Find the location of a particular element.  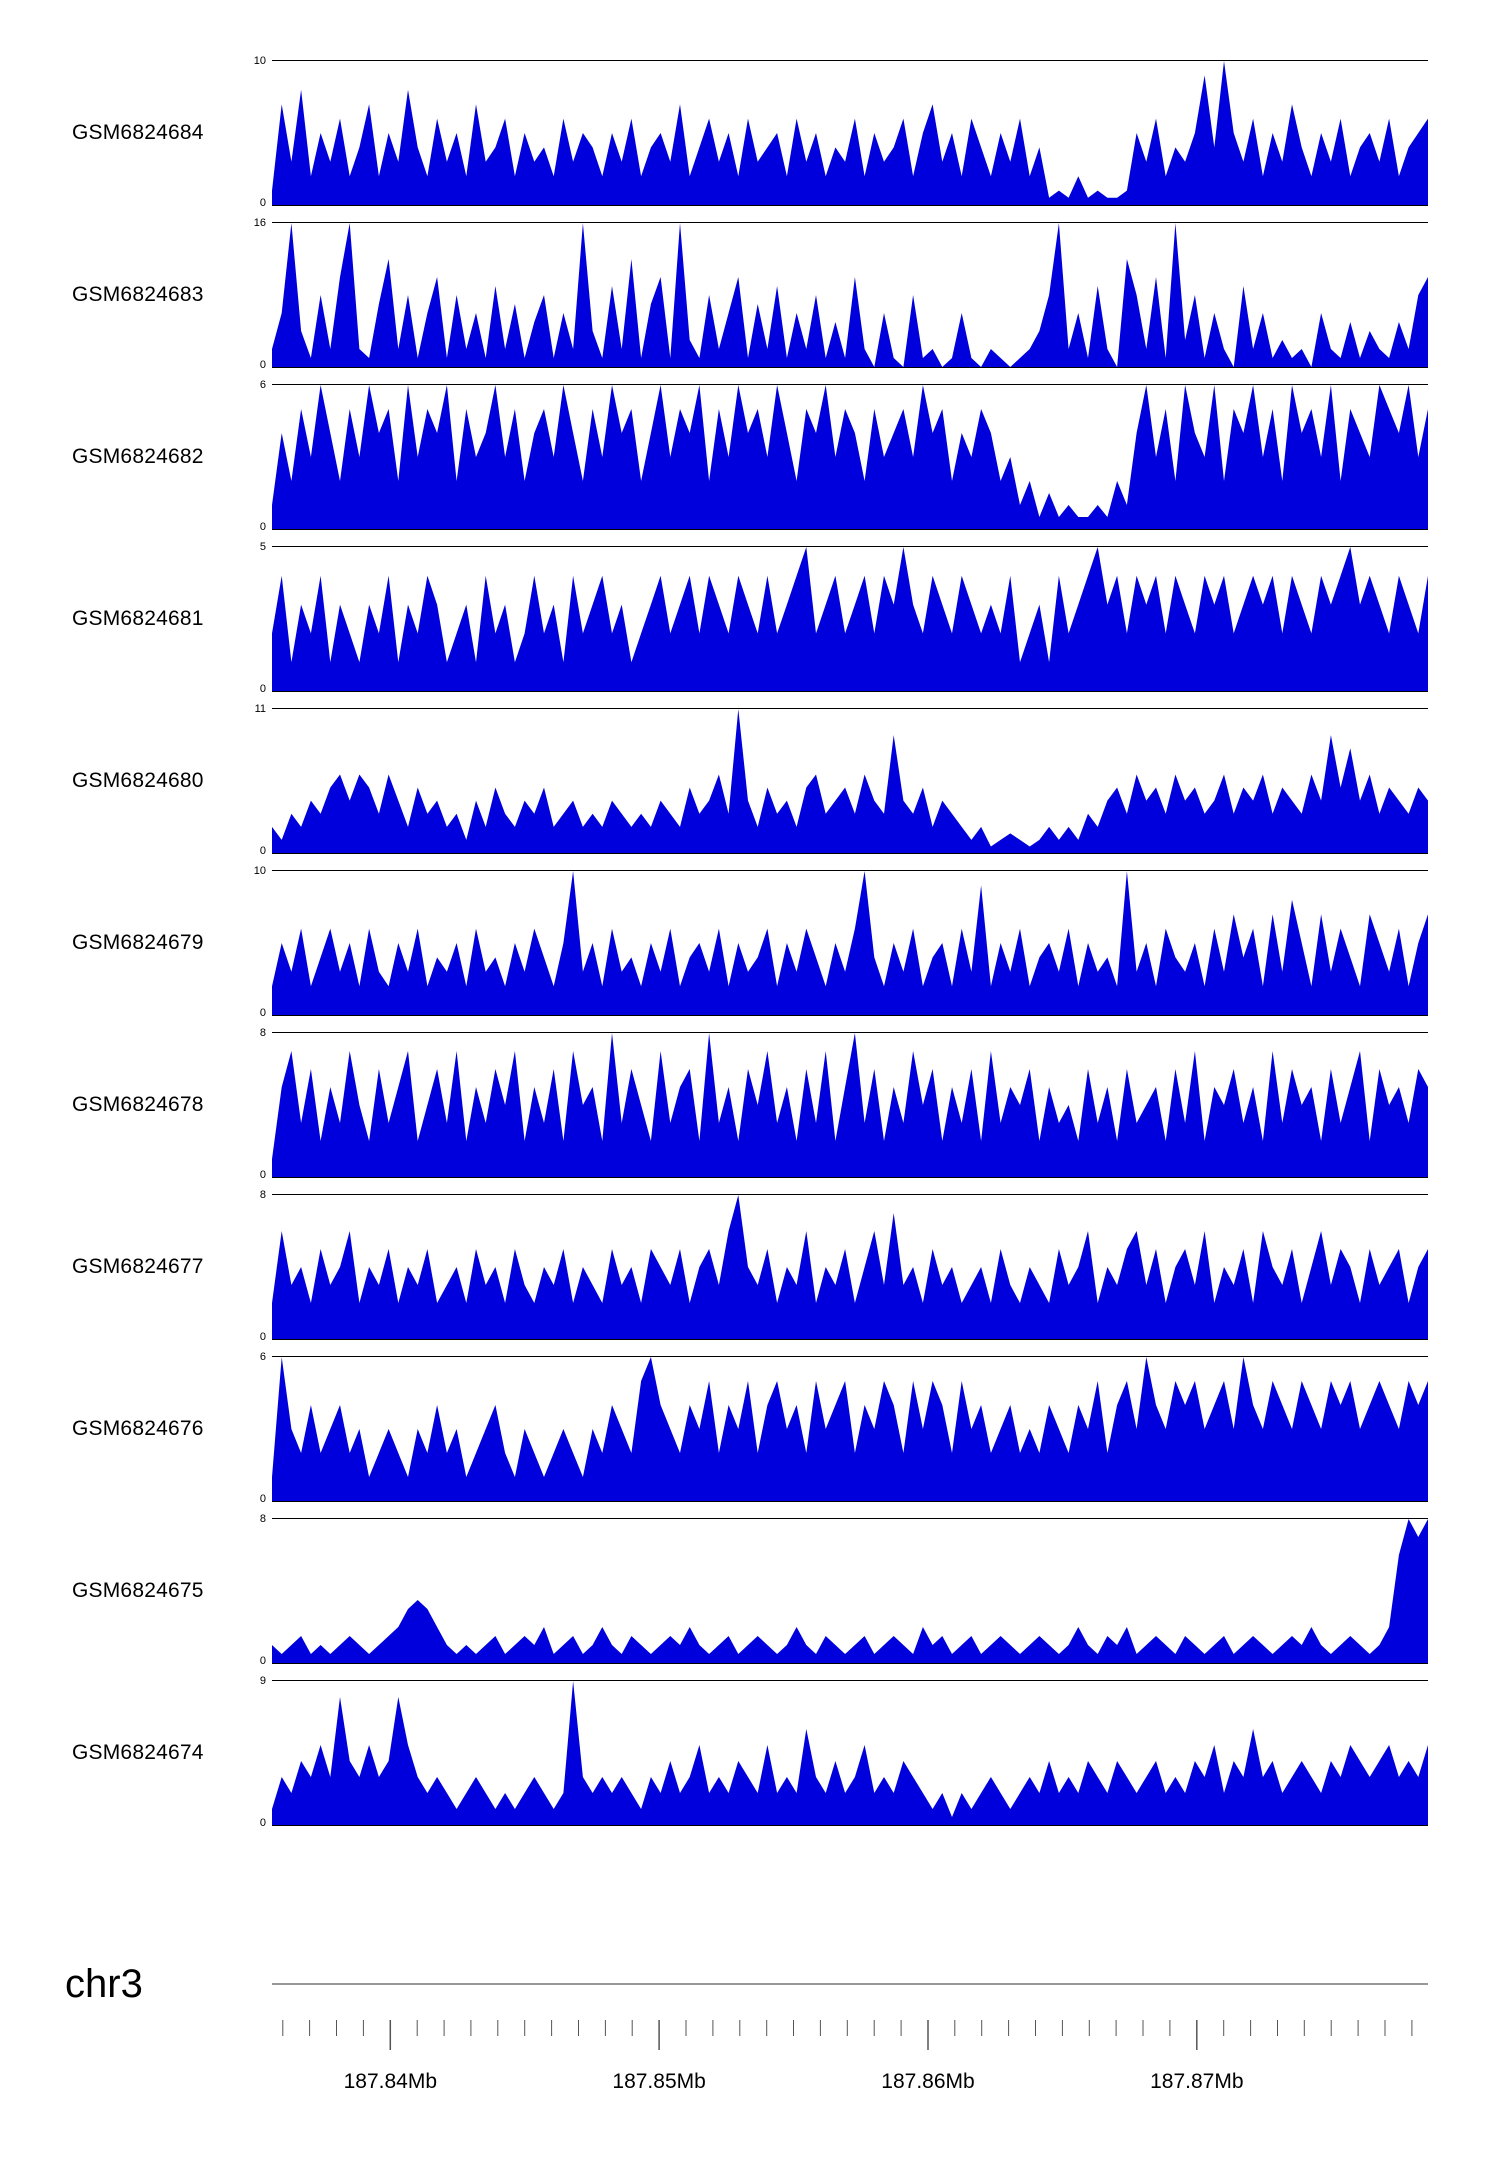

axis-tick-label: 187.84Mb is located at coordinates (390, 2081).